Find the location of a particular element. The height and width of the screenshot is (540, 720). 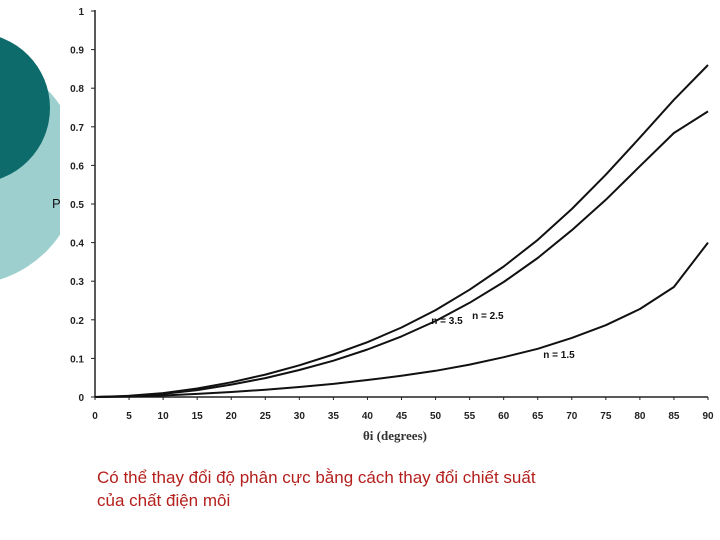

series-label: n = 3.5 is located at coordinates (447, 321).